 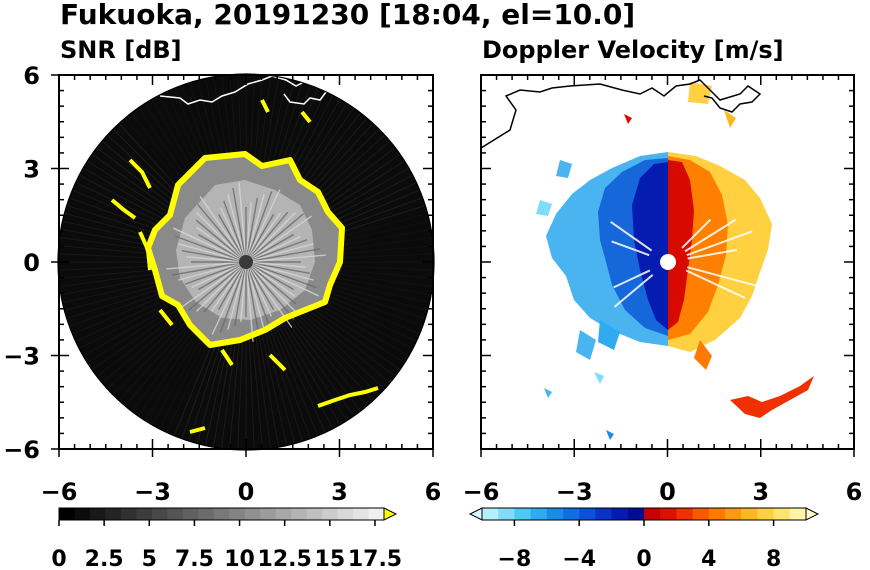 I want to click on figure-title: Fukuoka, 20191230 [18:04, el=10.0], so click(x=347, y=15).